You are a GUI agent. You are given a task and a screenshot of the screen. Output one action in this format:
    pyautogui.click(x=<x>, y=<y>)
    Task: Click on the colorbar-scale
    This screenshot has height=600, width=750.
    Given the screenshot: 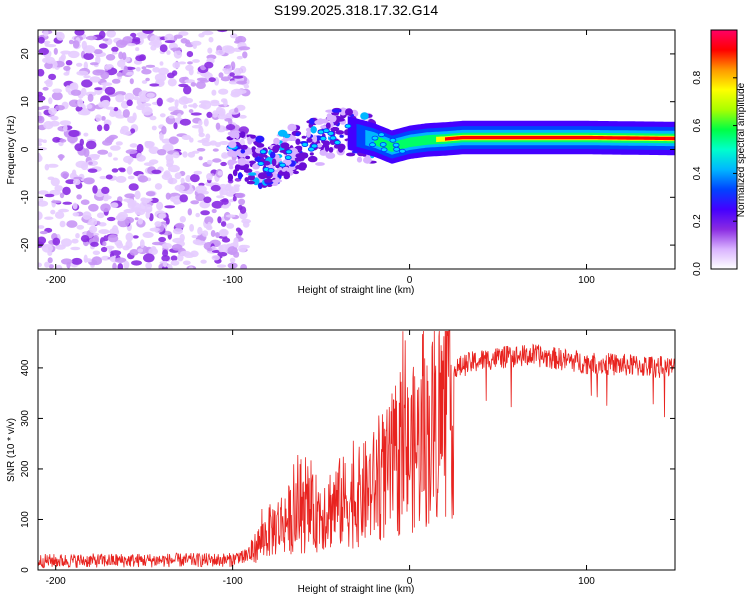 What is the action you would take?
    pyautogui.click(x=724, y=149)
    